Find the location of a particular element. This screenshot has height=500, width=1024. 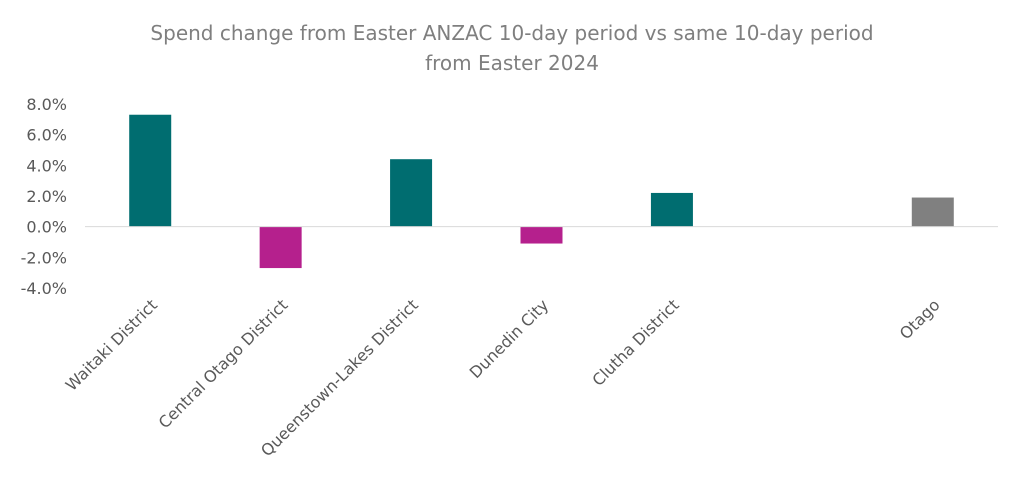

x-tick-label: Dunedin City is located at coordinates (509, 338).